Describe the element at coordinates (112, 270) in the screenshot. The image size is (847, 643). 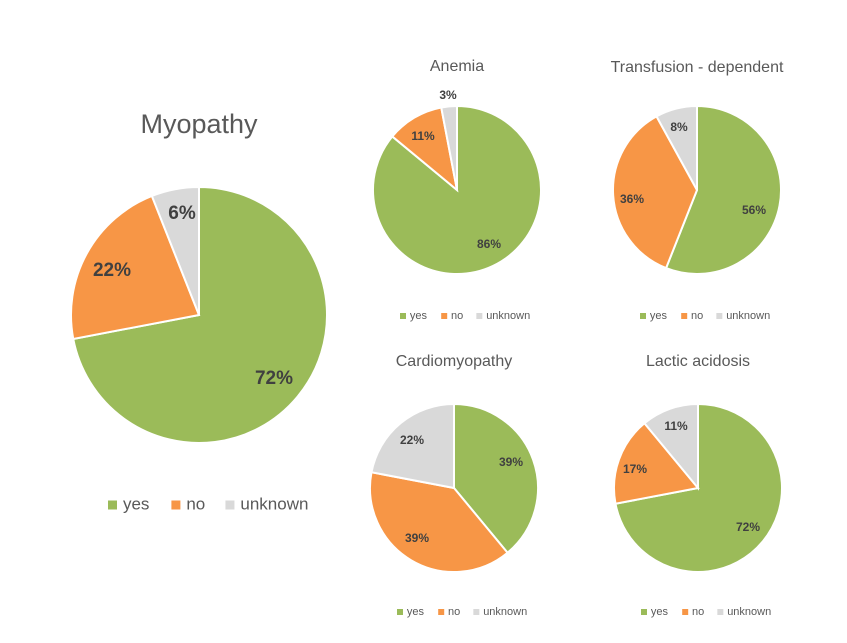
I see `data-label-no: 22%` at that location.